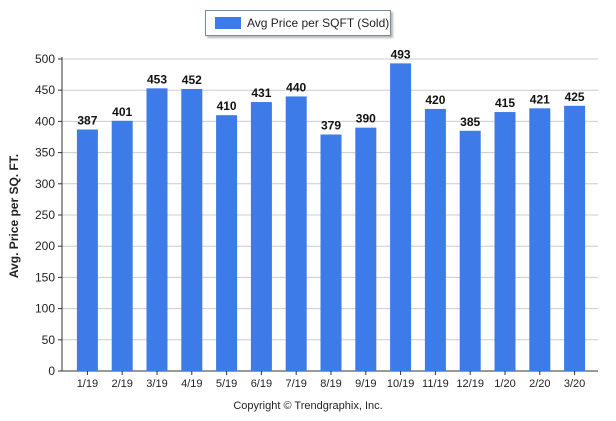 The image size is (616, 421). What do you see at coordinates (435, 384) in the screenshot?
I see `x-tick-label: 11/19` at bounding box center [435, 384].